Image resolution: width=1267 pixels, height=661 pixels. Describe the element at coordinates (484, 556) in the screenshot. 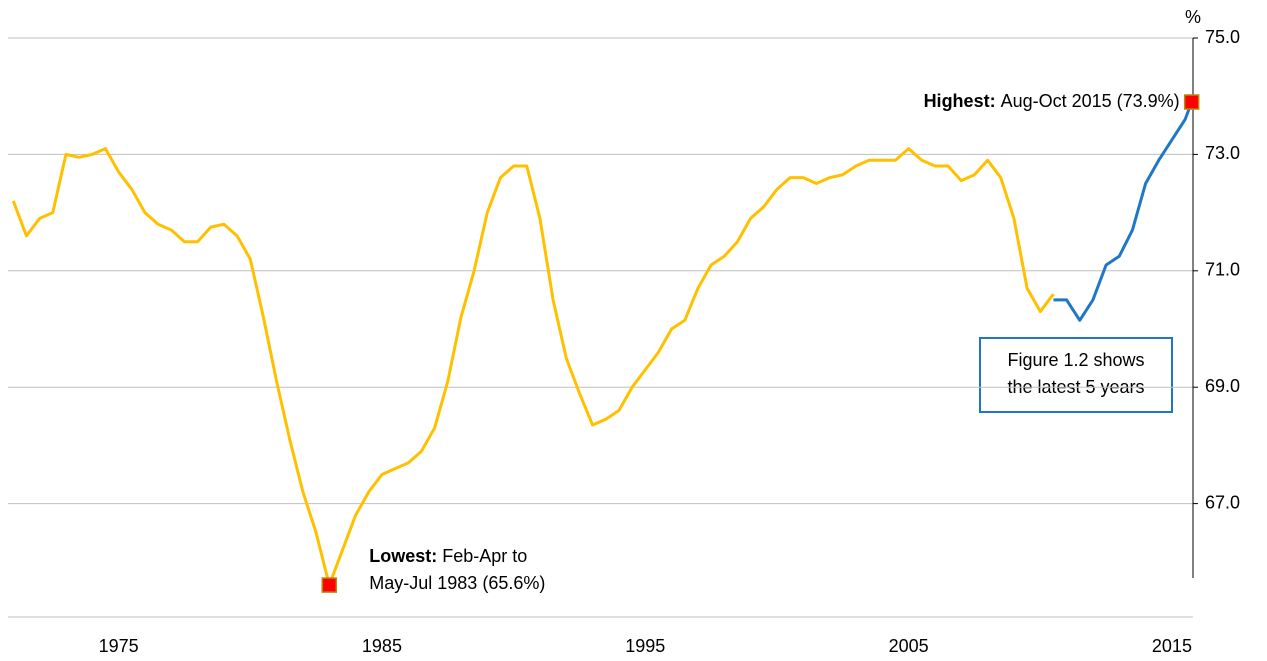

I see `lowest-text: Feb-Apr to` at that location.